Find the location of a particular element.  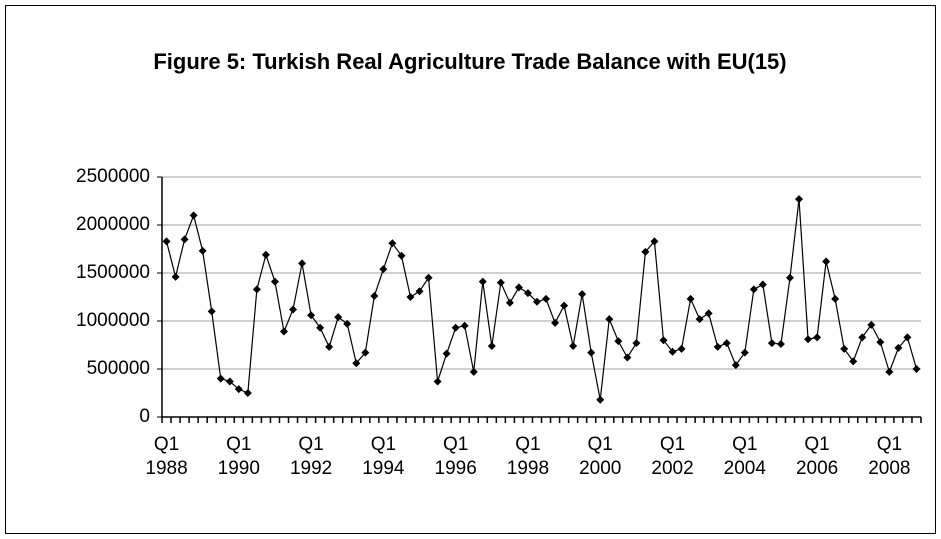

x-tick-label: Q1 2004 is located at coordinates (744, 456).